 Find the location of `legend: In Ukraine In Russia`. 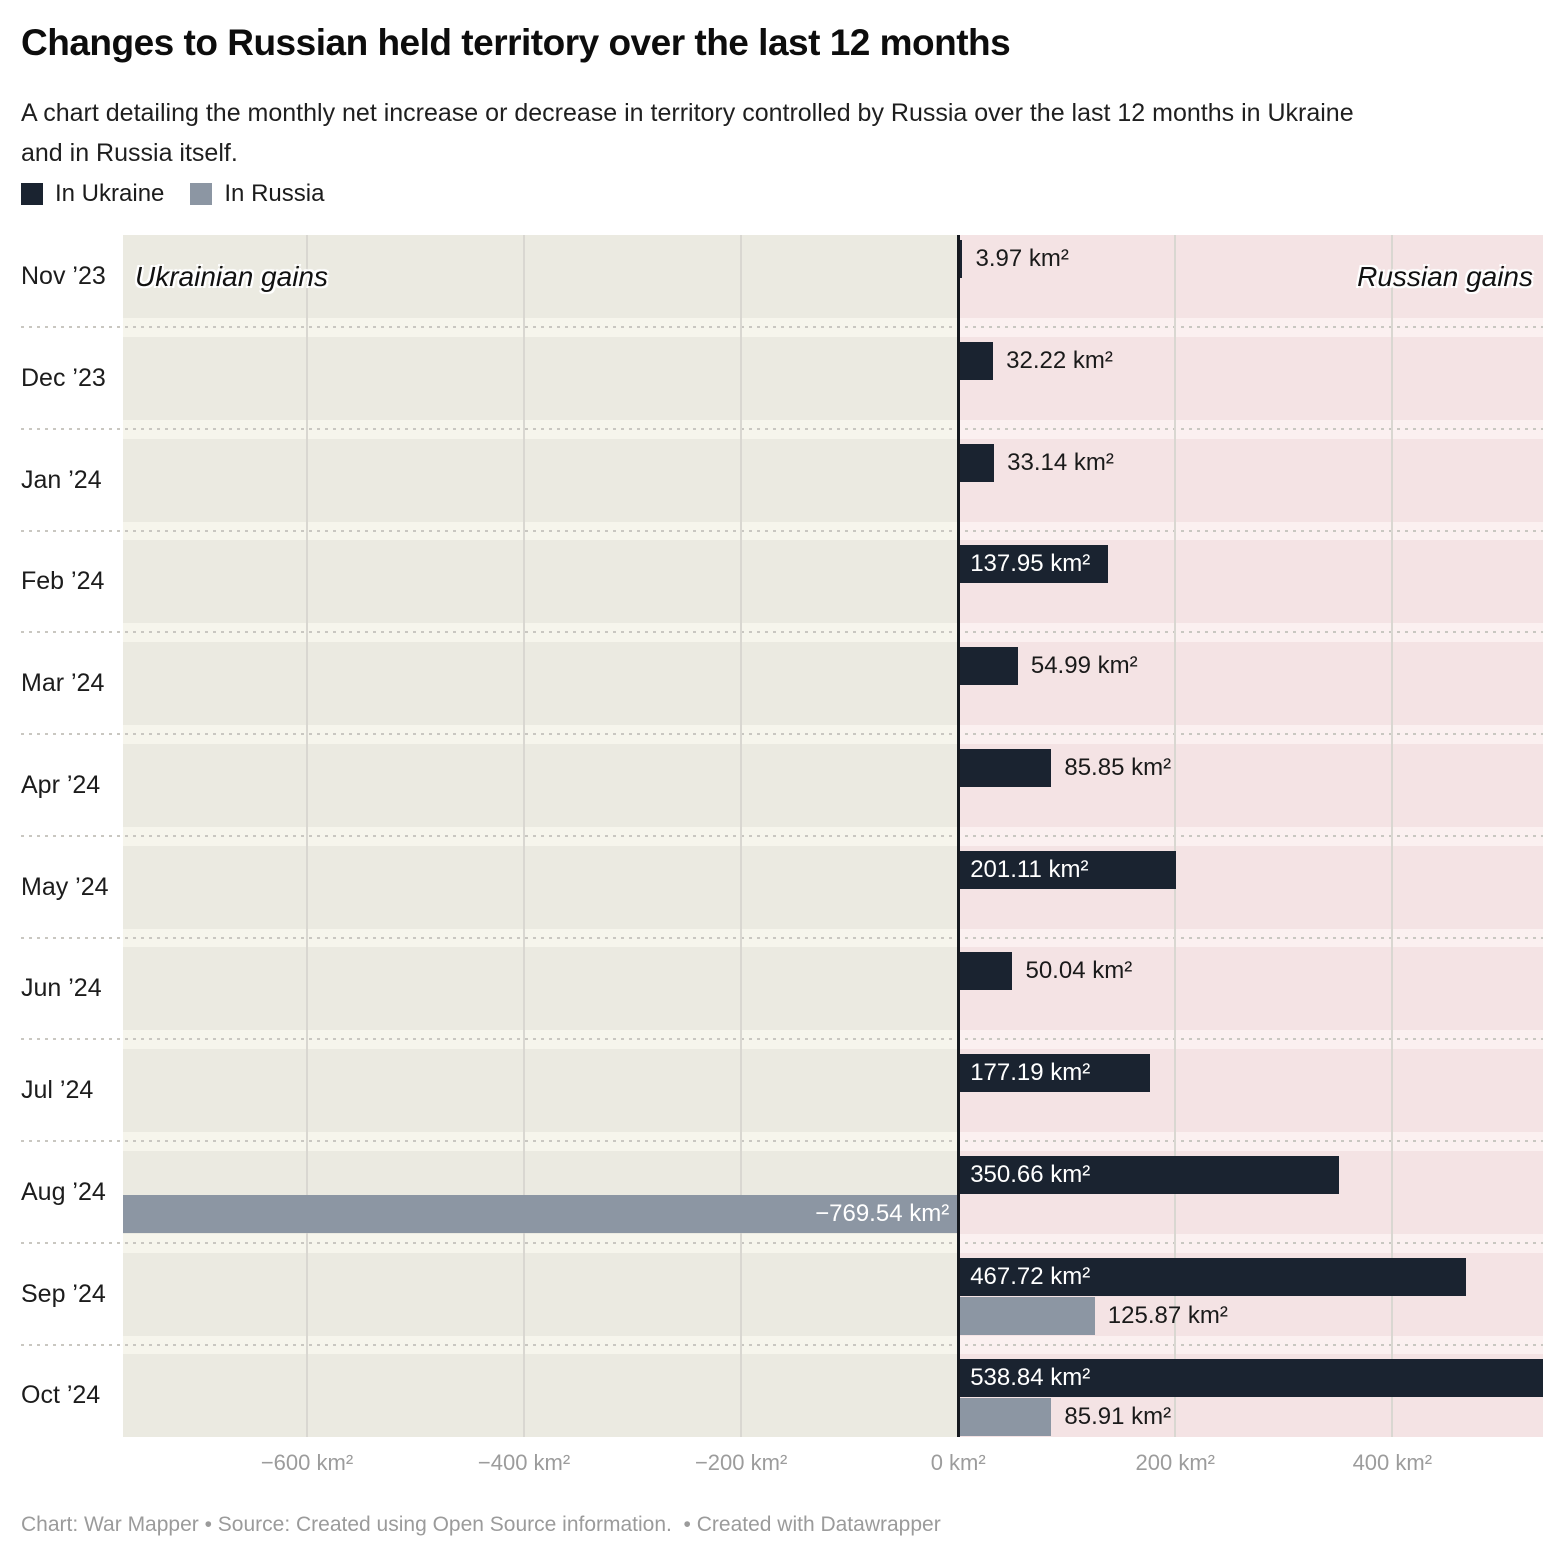

legend: In Ukraine In Russia is located at coordinates (172, 194).